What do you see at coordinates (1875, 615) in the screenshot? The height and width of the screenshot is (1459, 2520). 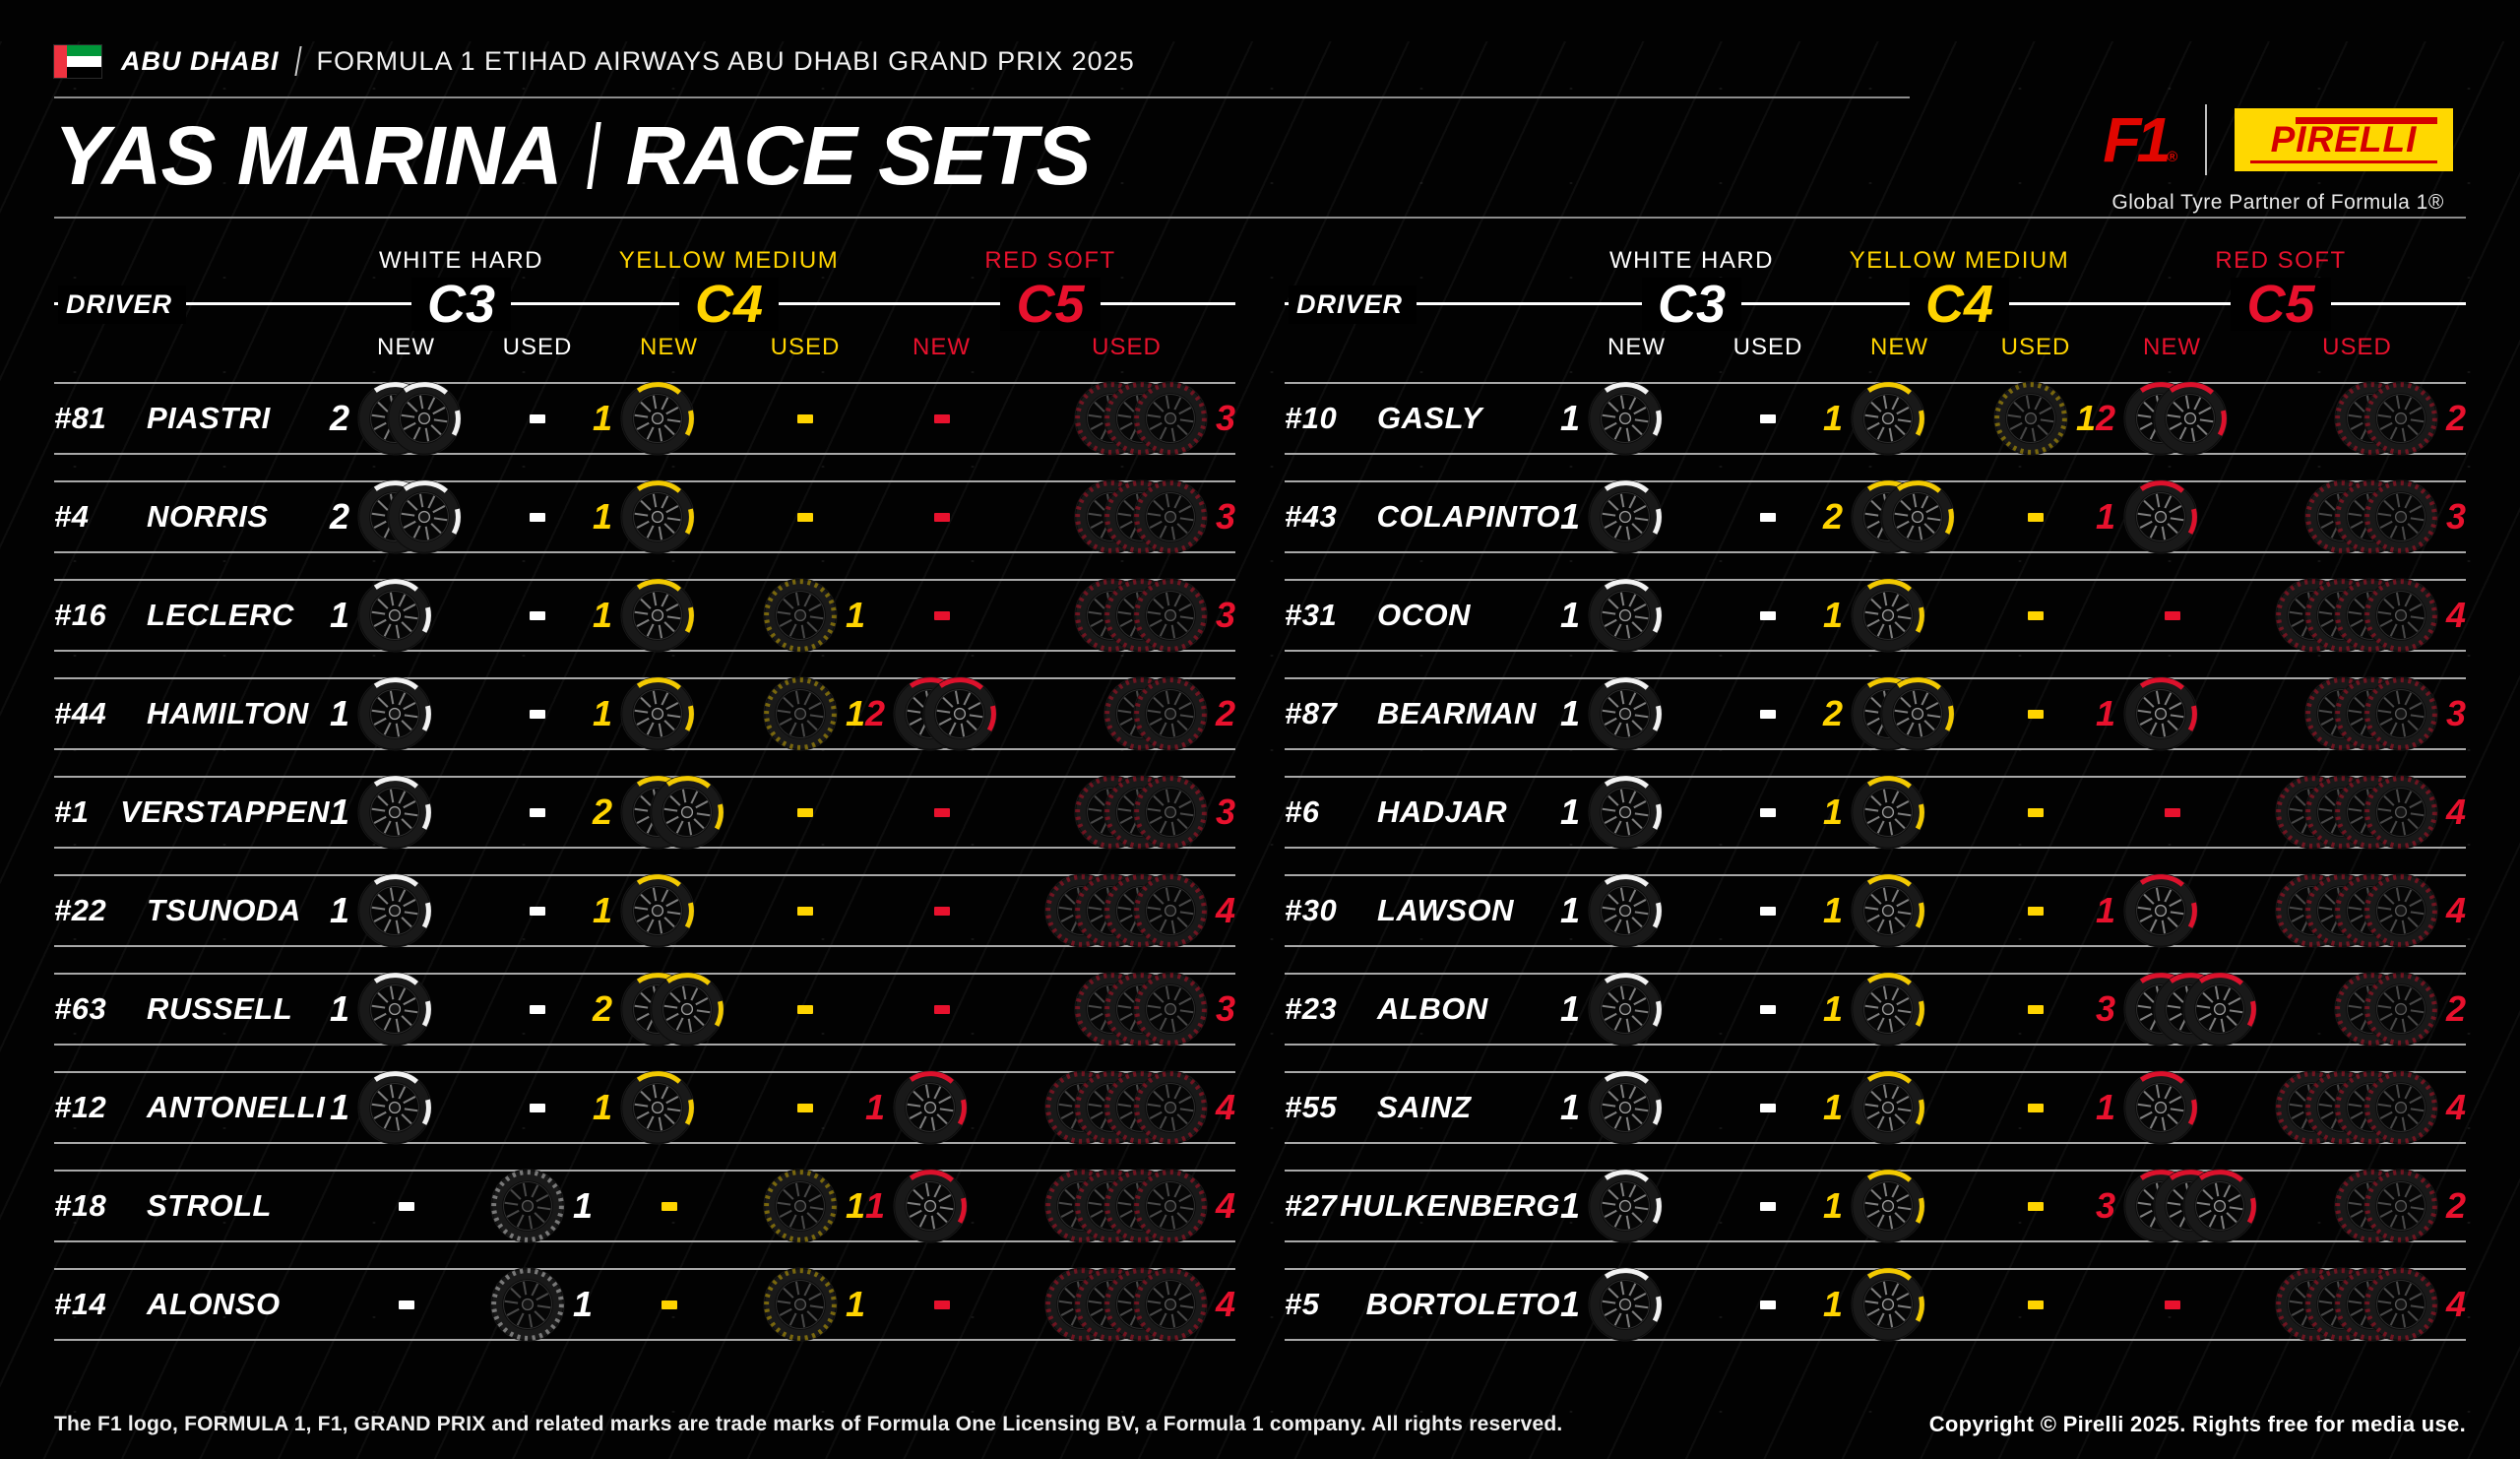 I see `driver-row: #31 OCON 1 1 4` at bounding box center [1875, 615].